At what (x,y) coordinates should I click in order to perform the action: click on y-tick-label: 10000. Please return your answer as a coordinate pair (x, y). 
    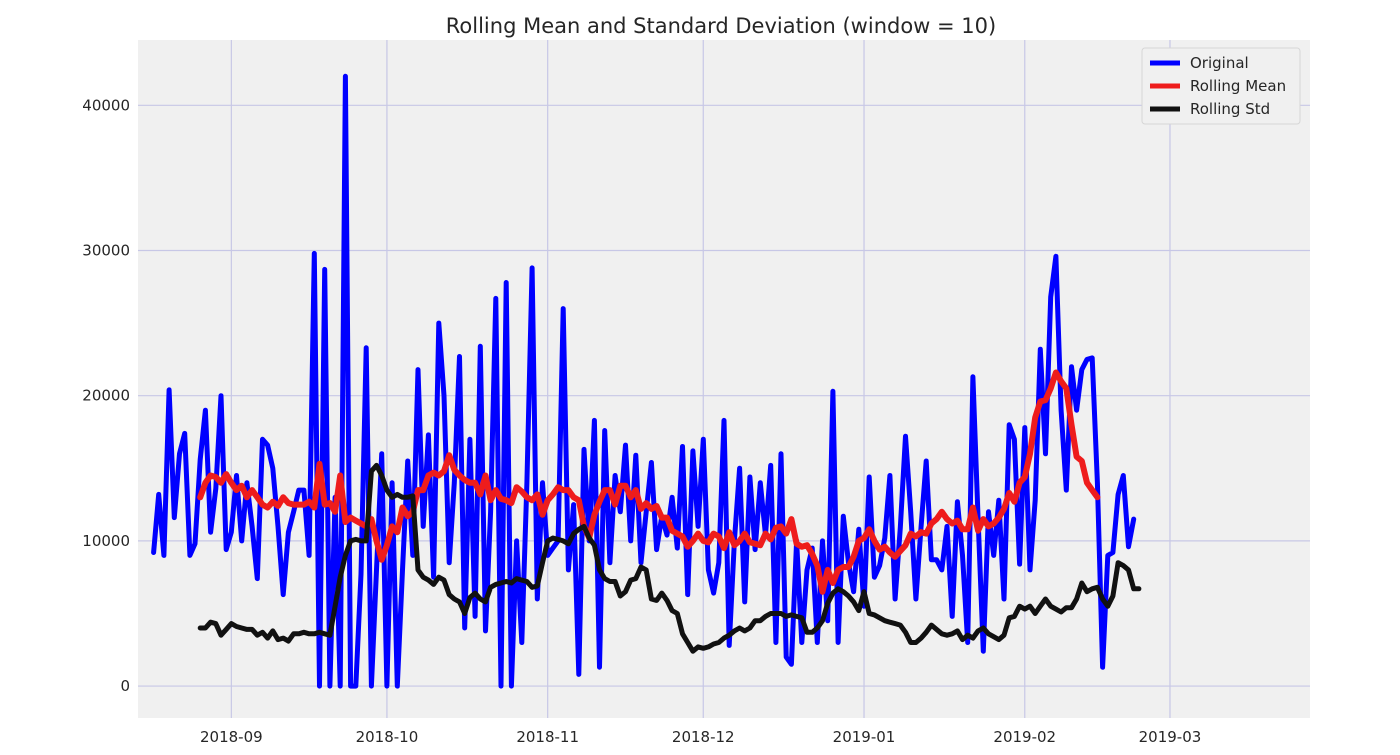
    Looking at the image, I should click on (106, 541).